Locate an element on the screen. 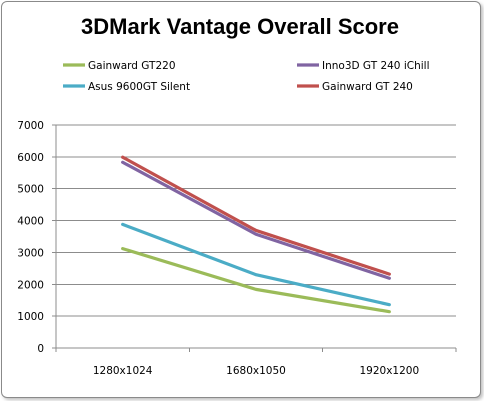 This screenshot has height=401, width=484. x-tick-label: 1920x1200 is located at coordinates (389, 371).